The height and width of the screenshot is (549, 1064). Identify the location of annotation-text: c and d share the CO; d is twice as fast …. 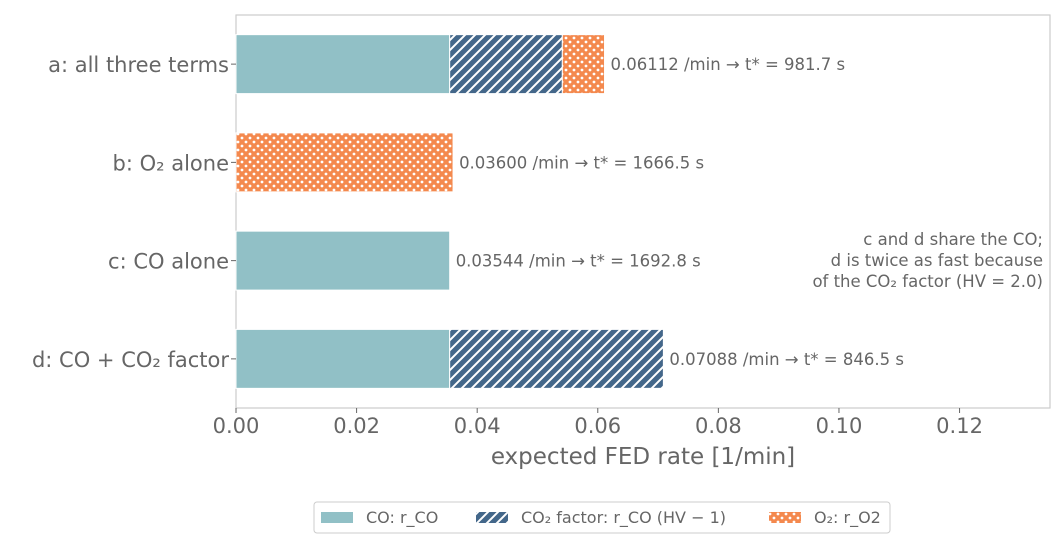
(927, 260).